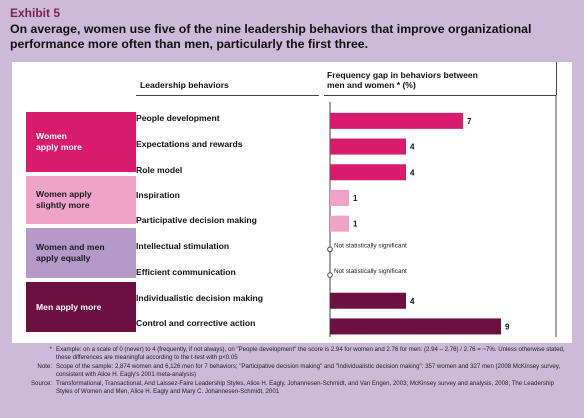 The image size is (584, 418). I want to click on row-label-people-development: People development, so click(178, 118).